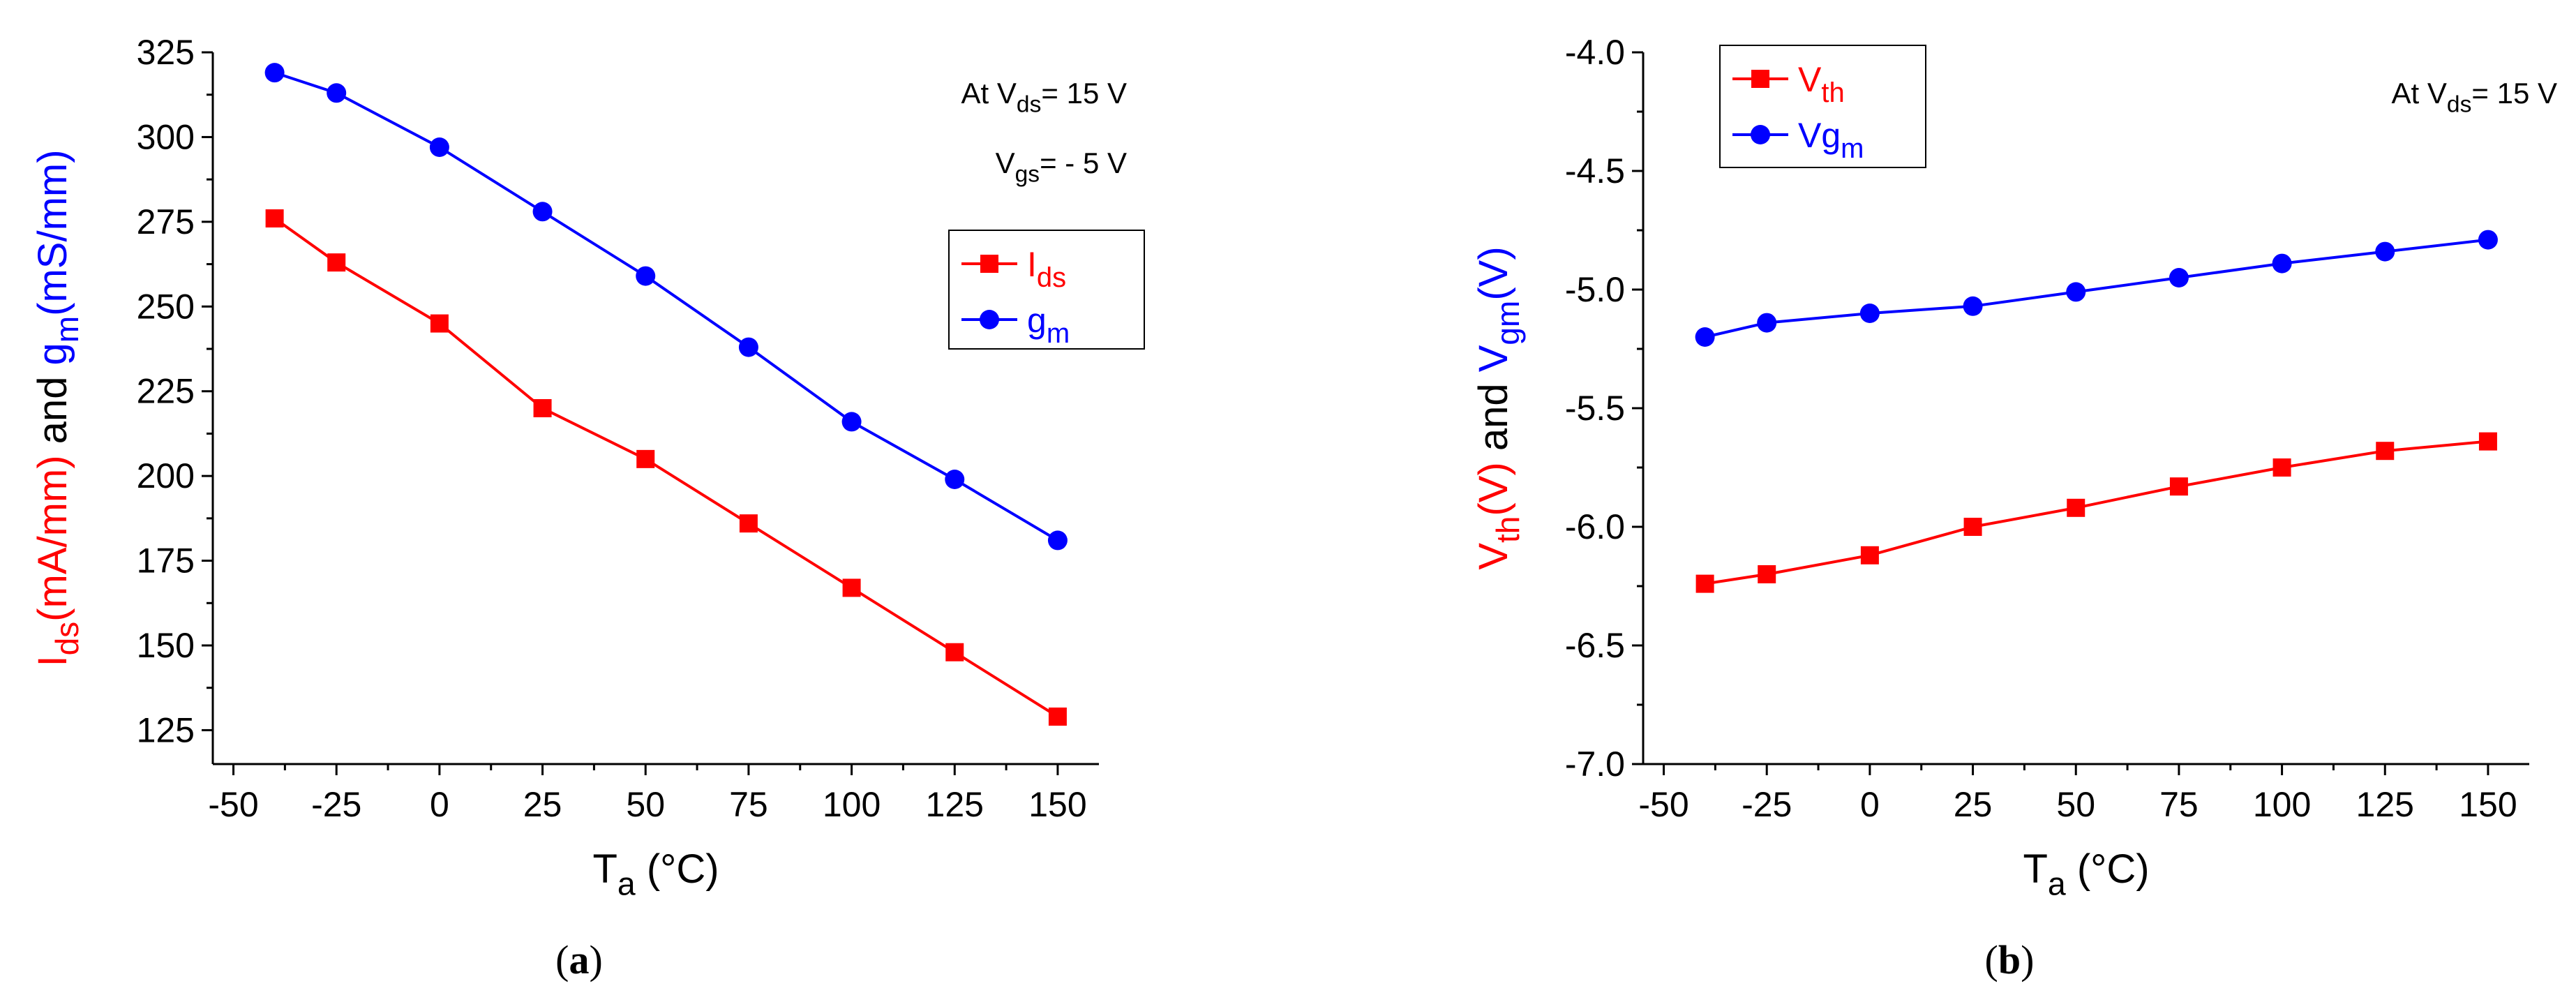  I want to click on y-tick-label: 275, so click(166, 221).